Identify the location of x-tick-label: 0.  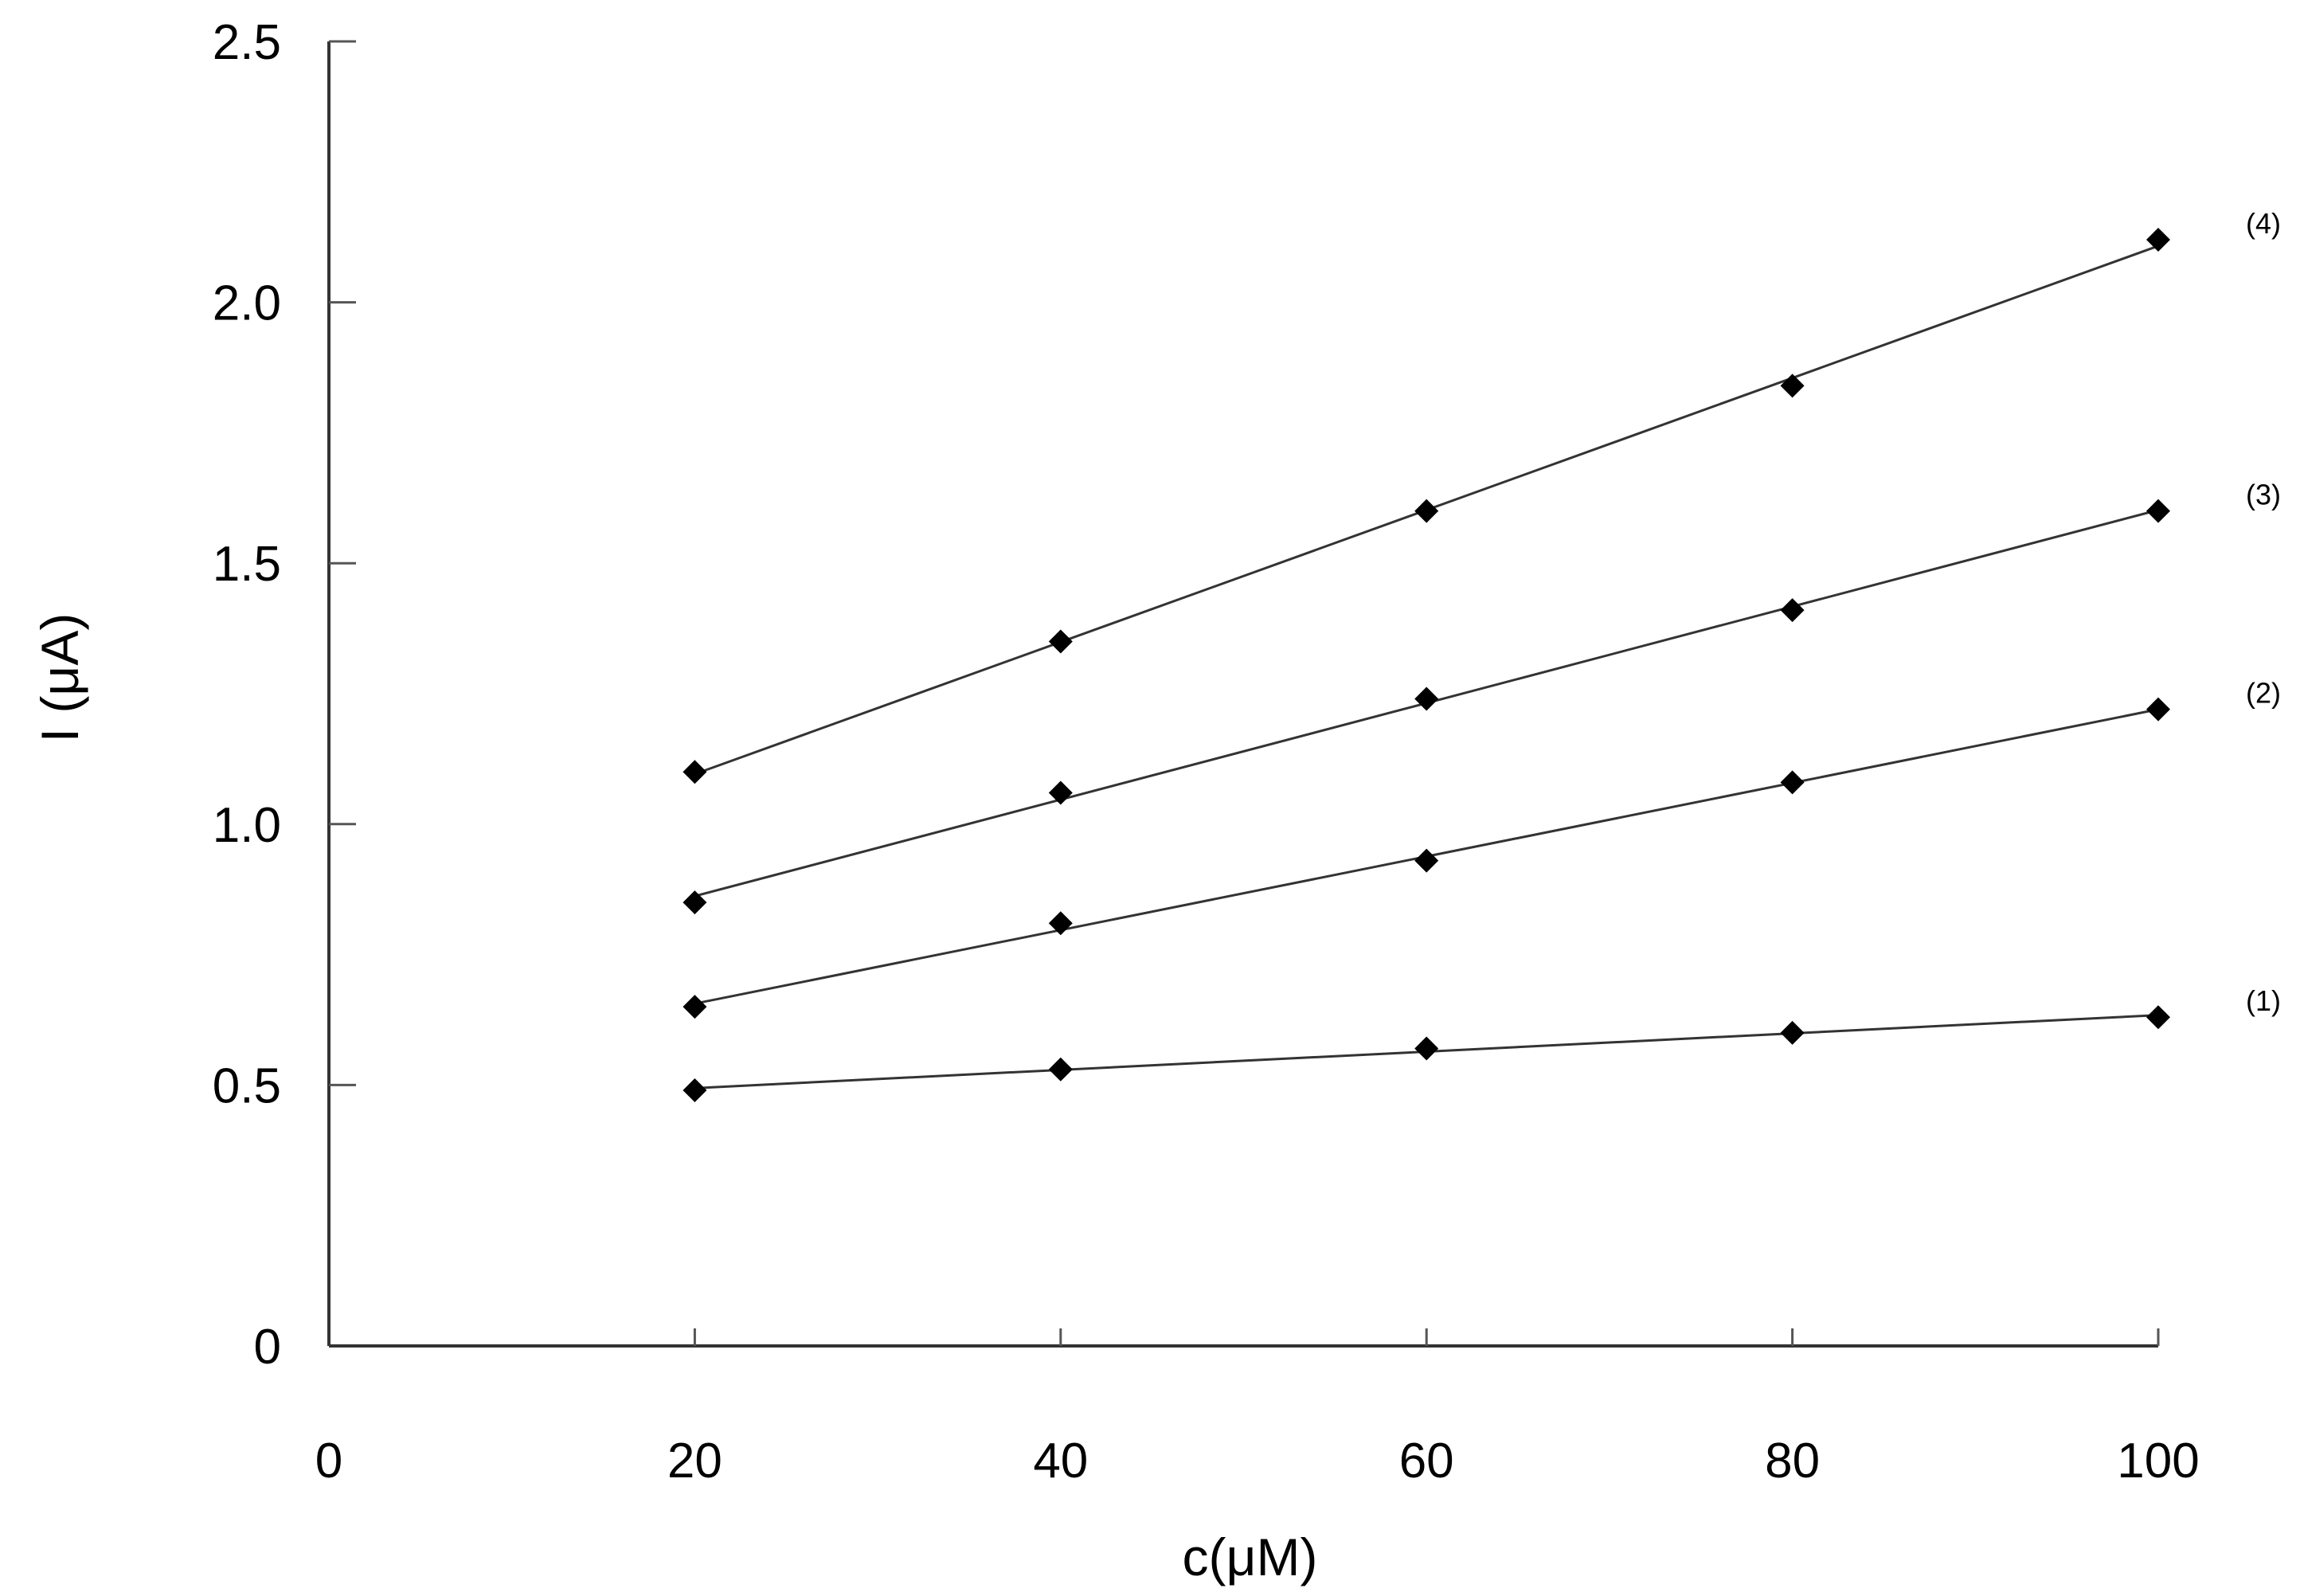
(328, 1461).